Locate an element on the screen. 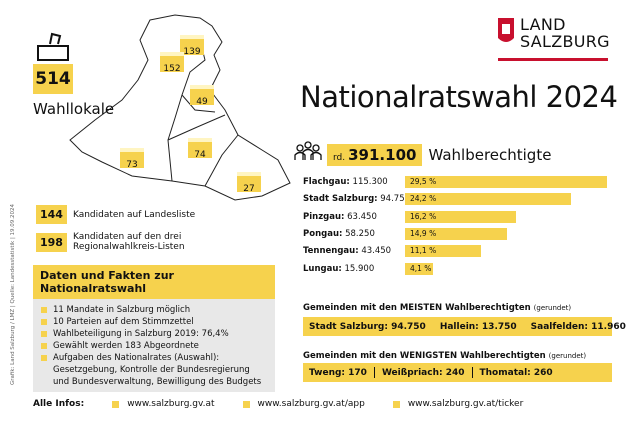  footer-link: www.salzburg.gv.at is located at coordinates (163, 404).